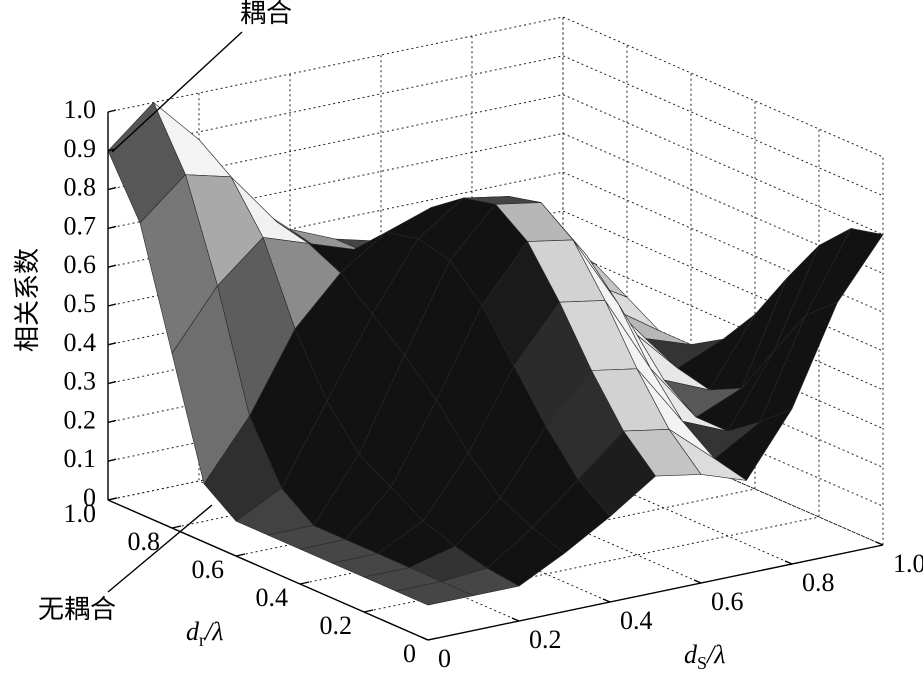  I want to click on z-tick-label: 0.3, so click(80, 381).